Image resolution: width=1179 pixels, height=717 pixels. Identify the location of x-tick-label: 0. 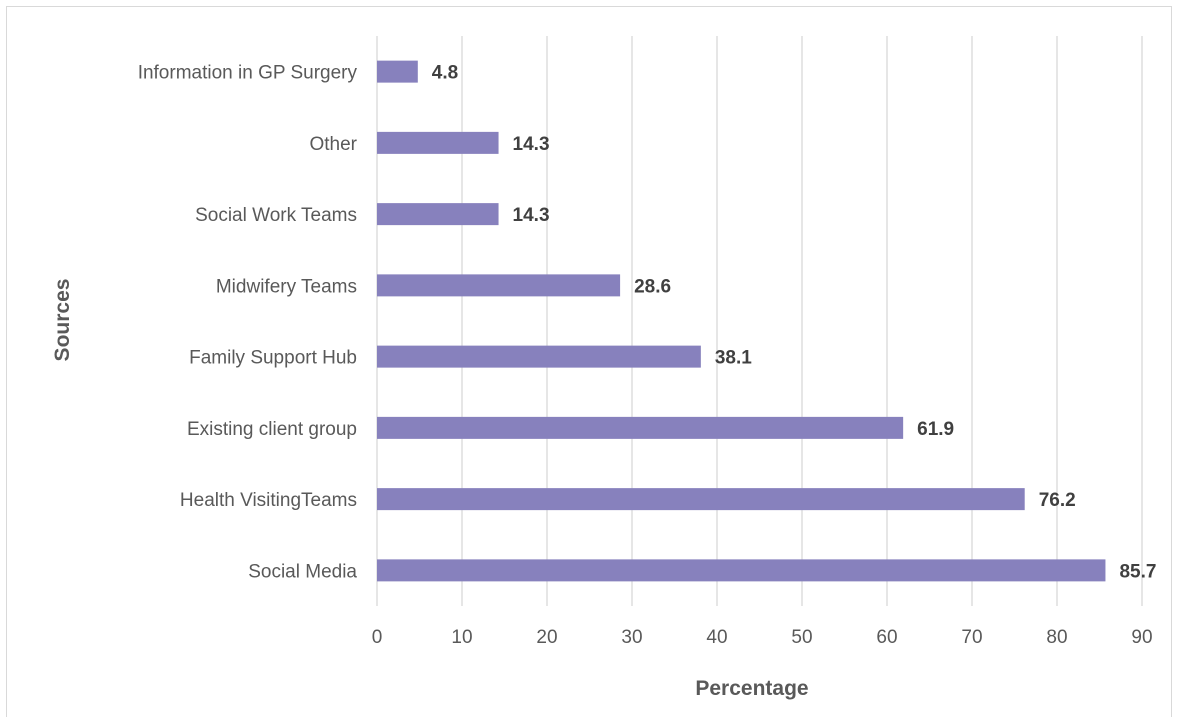
(377, 637).